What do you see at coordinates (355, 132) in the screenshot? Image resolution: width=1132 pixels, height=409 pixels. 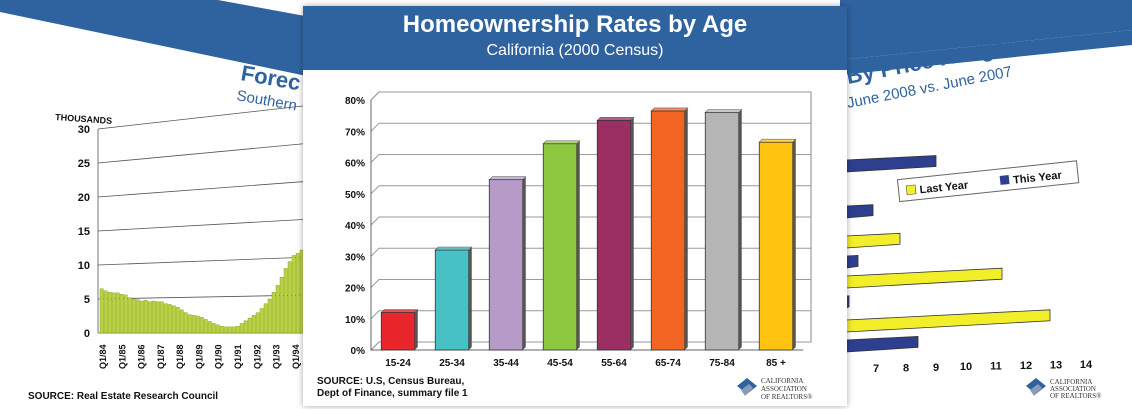 I see `y-tick-label: 70%` at bounding box center [355, 132].